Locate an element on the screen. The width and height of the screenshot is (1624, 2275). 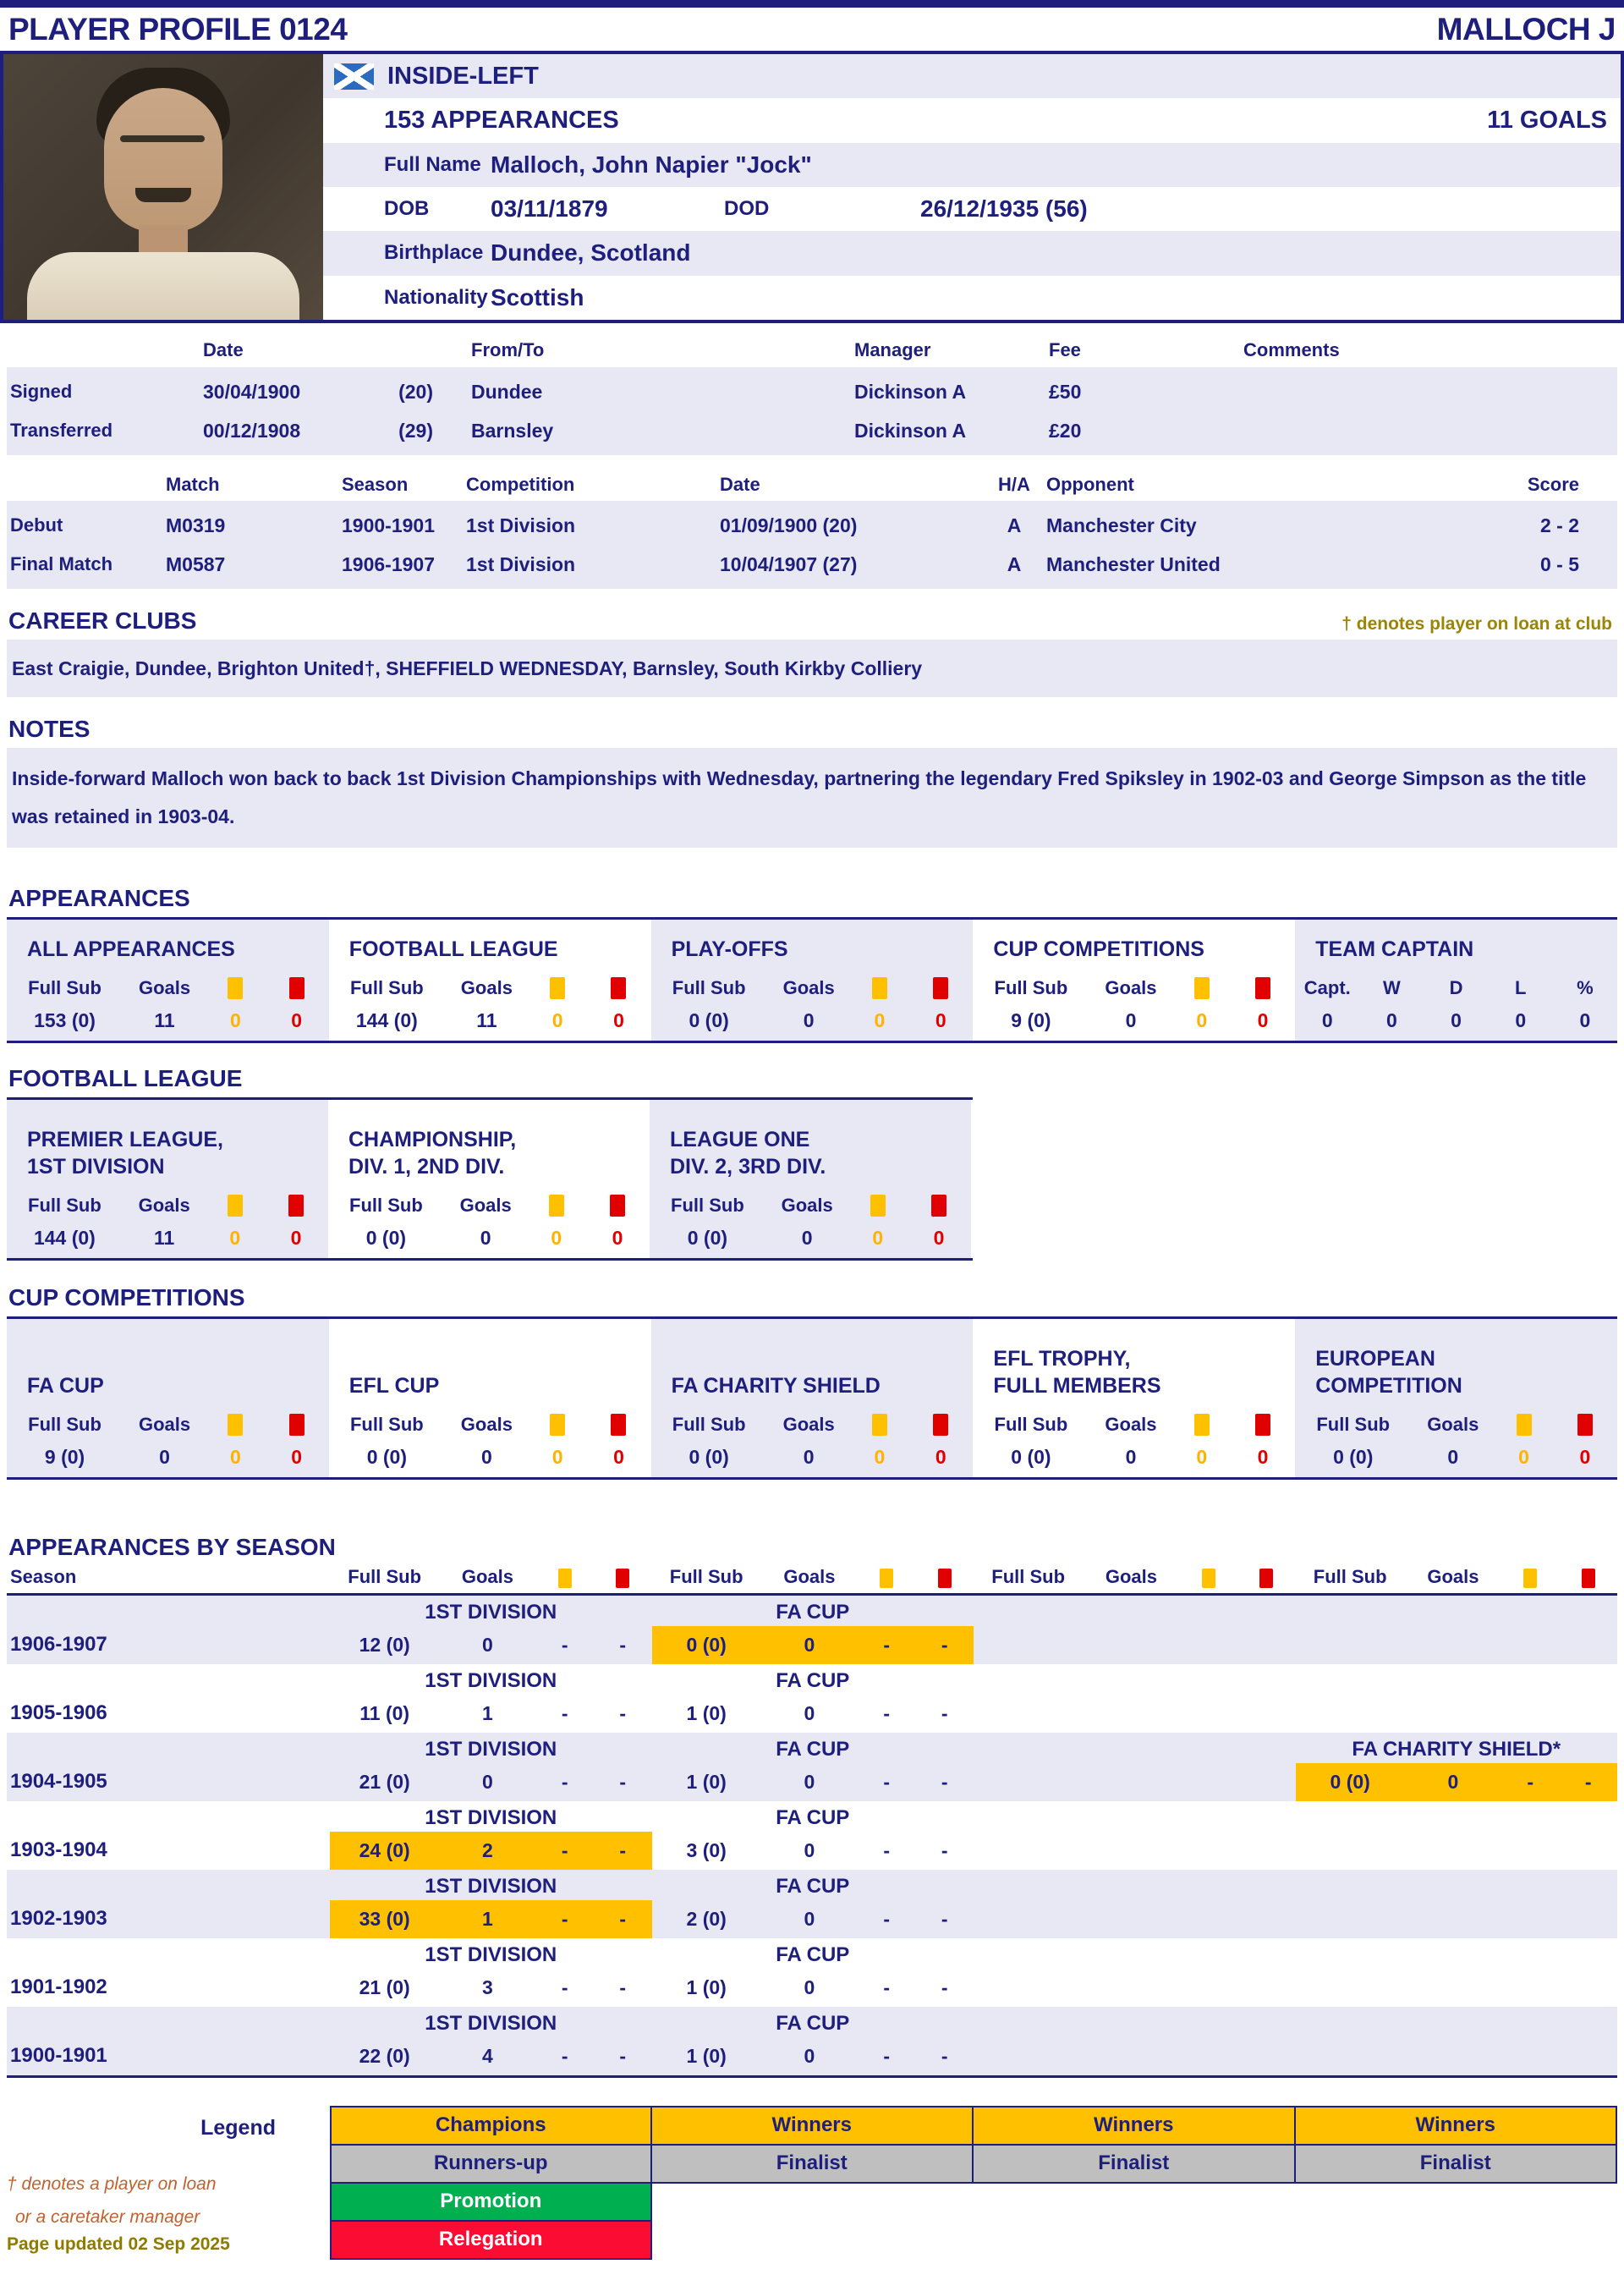
full-sub-value: 12 (0) is located at coordinates (384, 1644).